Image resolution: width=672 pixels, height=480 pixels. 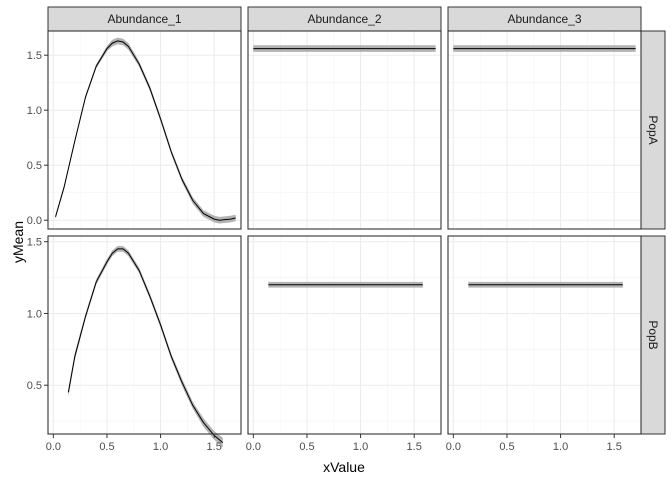 I want to click on y-axis-title: yMean, so click(x=18, y=242).